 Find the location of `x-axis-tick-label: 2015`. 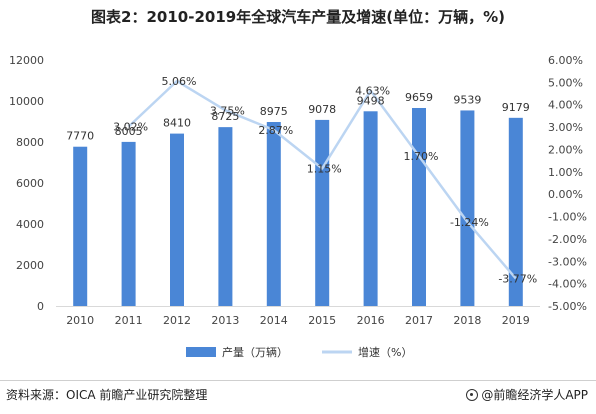

x-axis-tick-label: 2015 is located at coordinates (322, 320).